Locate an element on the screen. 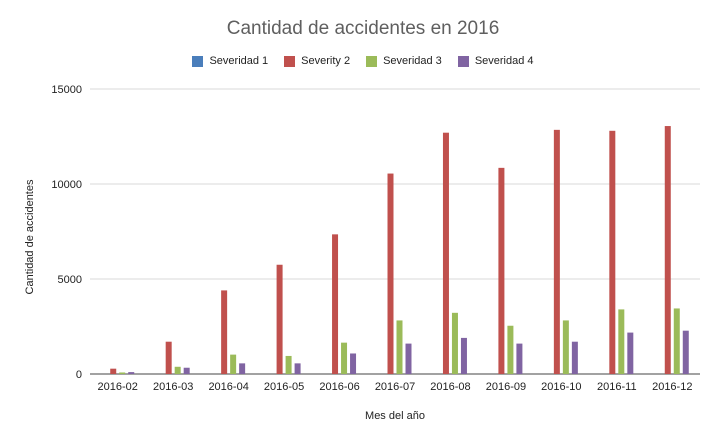 This screenshot has height=445, width=726. x-tick-label: 2016-02 is located at coordinates (118, 387).